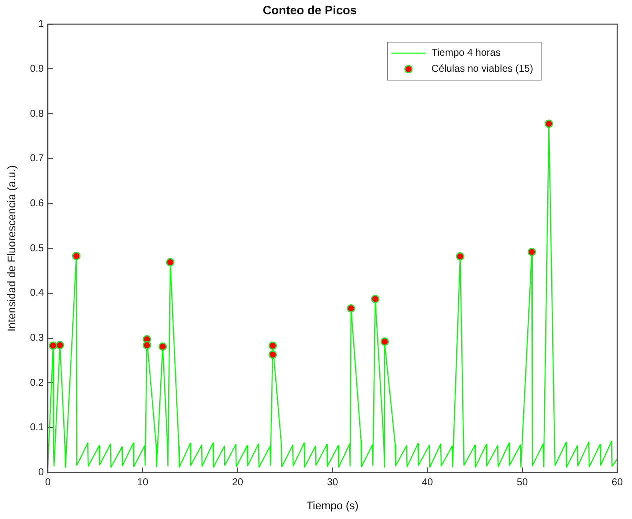 The image size is (632, 519). I want to click on chart-title: Conteo de Picos, so click(310, 11).